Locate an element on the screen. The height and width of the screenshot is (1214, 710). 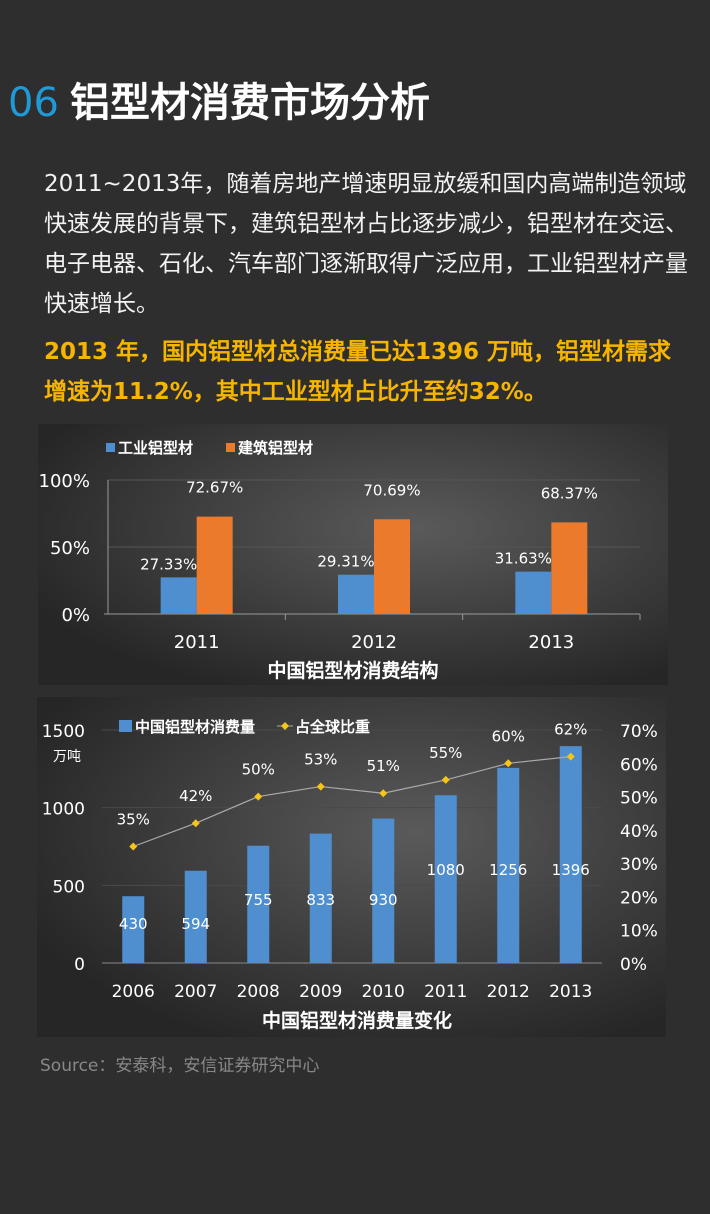
legend-label: 占全球比重 is located at coordinates (332, 727).